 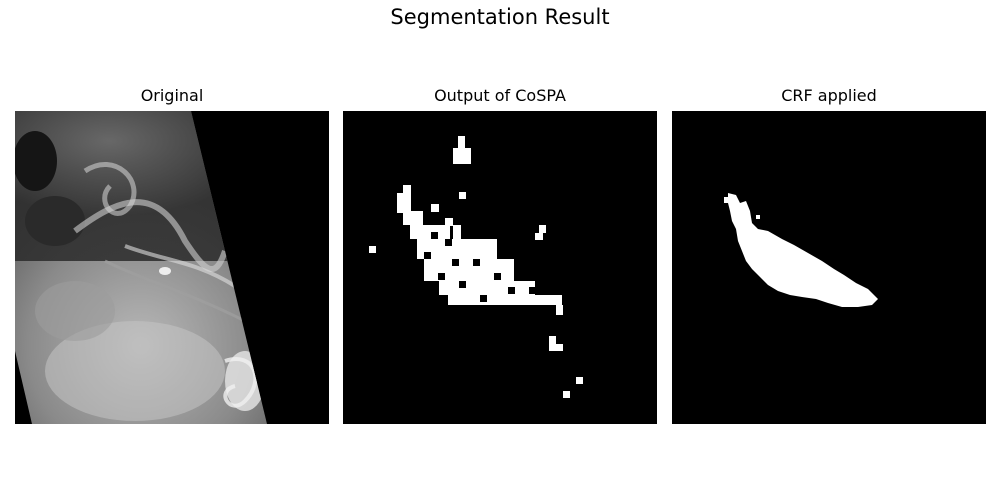 What do you see at coordinates (500, 17) in the screenshot?
I see `figure-title: Segmentation Result` at bounding box center [500, 17].